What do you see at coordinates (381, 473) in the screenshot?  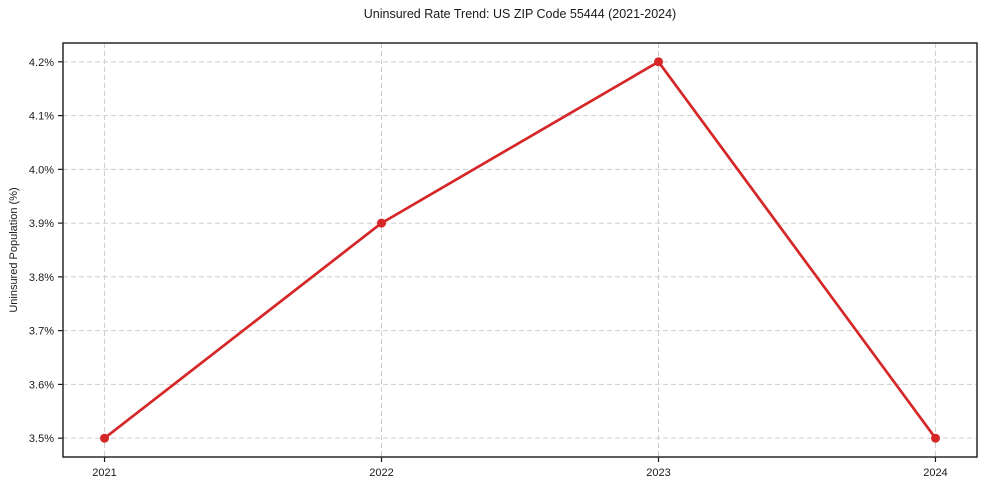 I see `x-tick-label: 2022` at bounding box center [381, 473].